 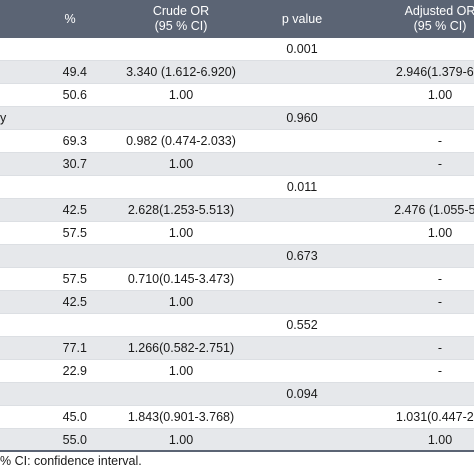 What do you see at coordinates (74, 371) in the screenshot?
I see `row-percent: 22.9` at bounding box center [74, 371].